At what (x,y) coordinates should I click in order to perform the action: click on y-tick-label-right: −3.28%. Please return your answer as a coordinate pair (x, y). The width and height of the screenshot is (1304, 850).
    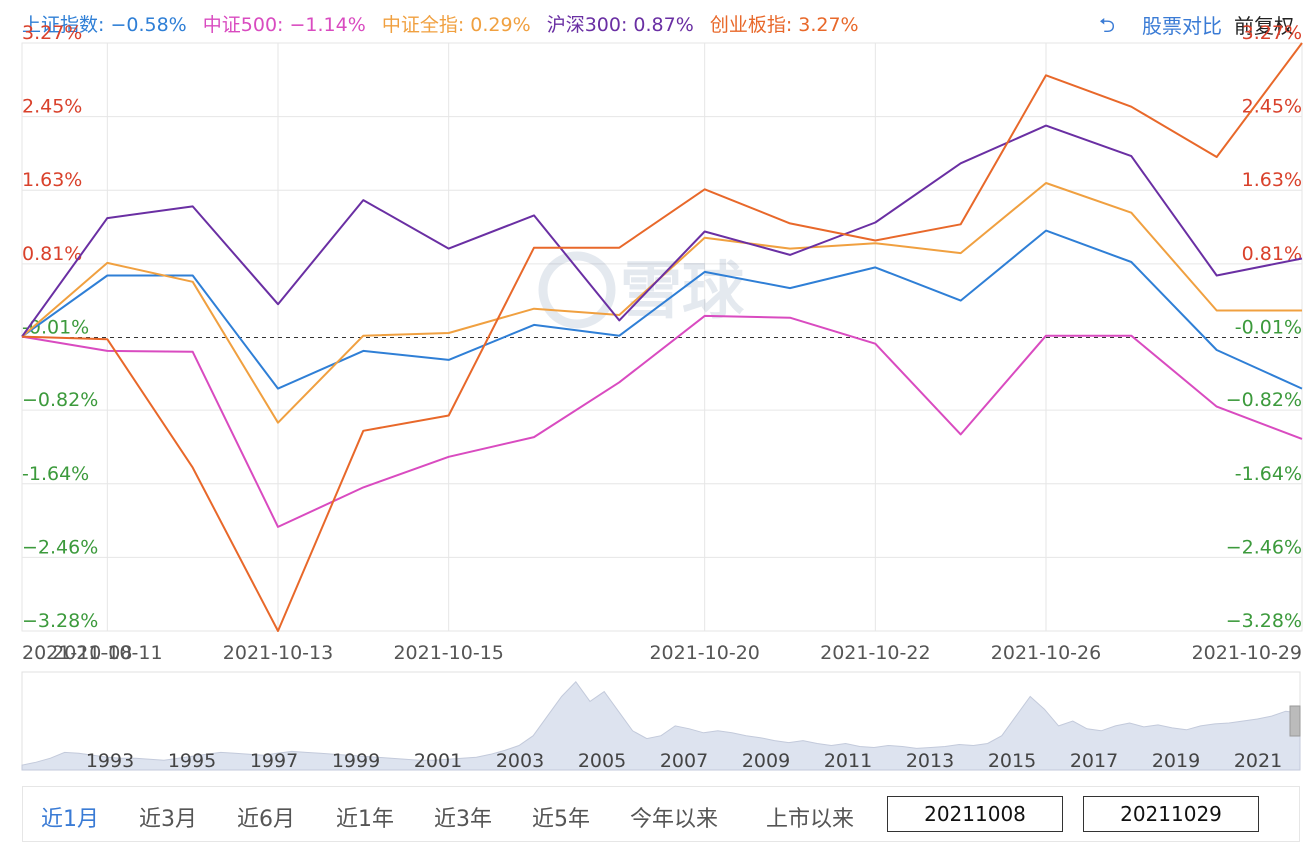
    Looking at the image, I should click on (1264, 621).